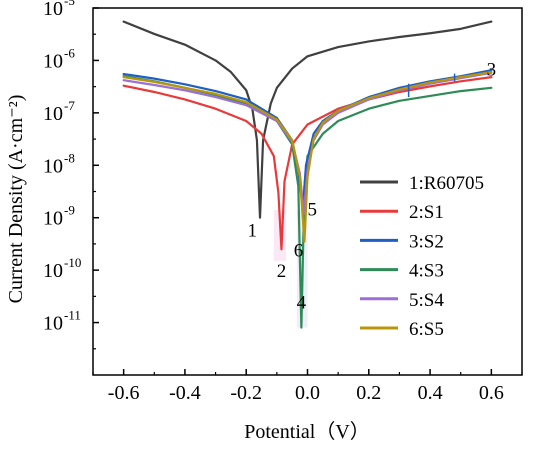  What do you see at coordinates (69, 105) in the screenshot?
I see `y-tick-exponent: -7` at bounding box center [69, 105].